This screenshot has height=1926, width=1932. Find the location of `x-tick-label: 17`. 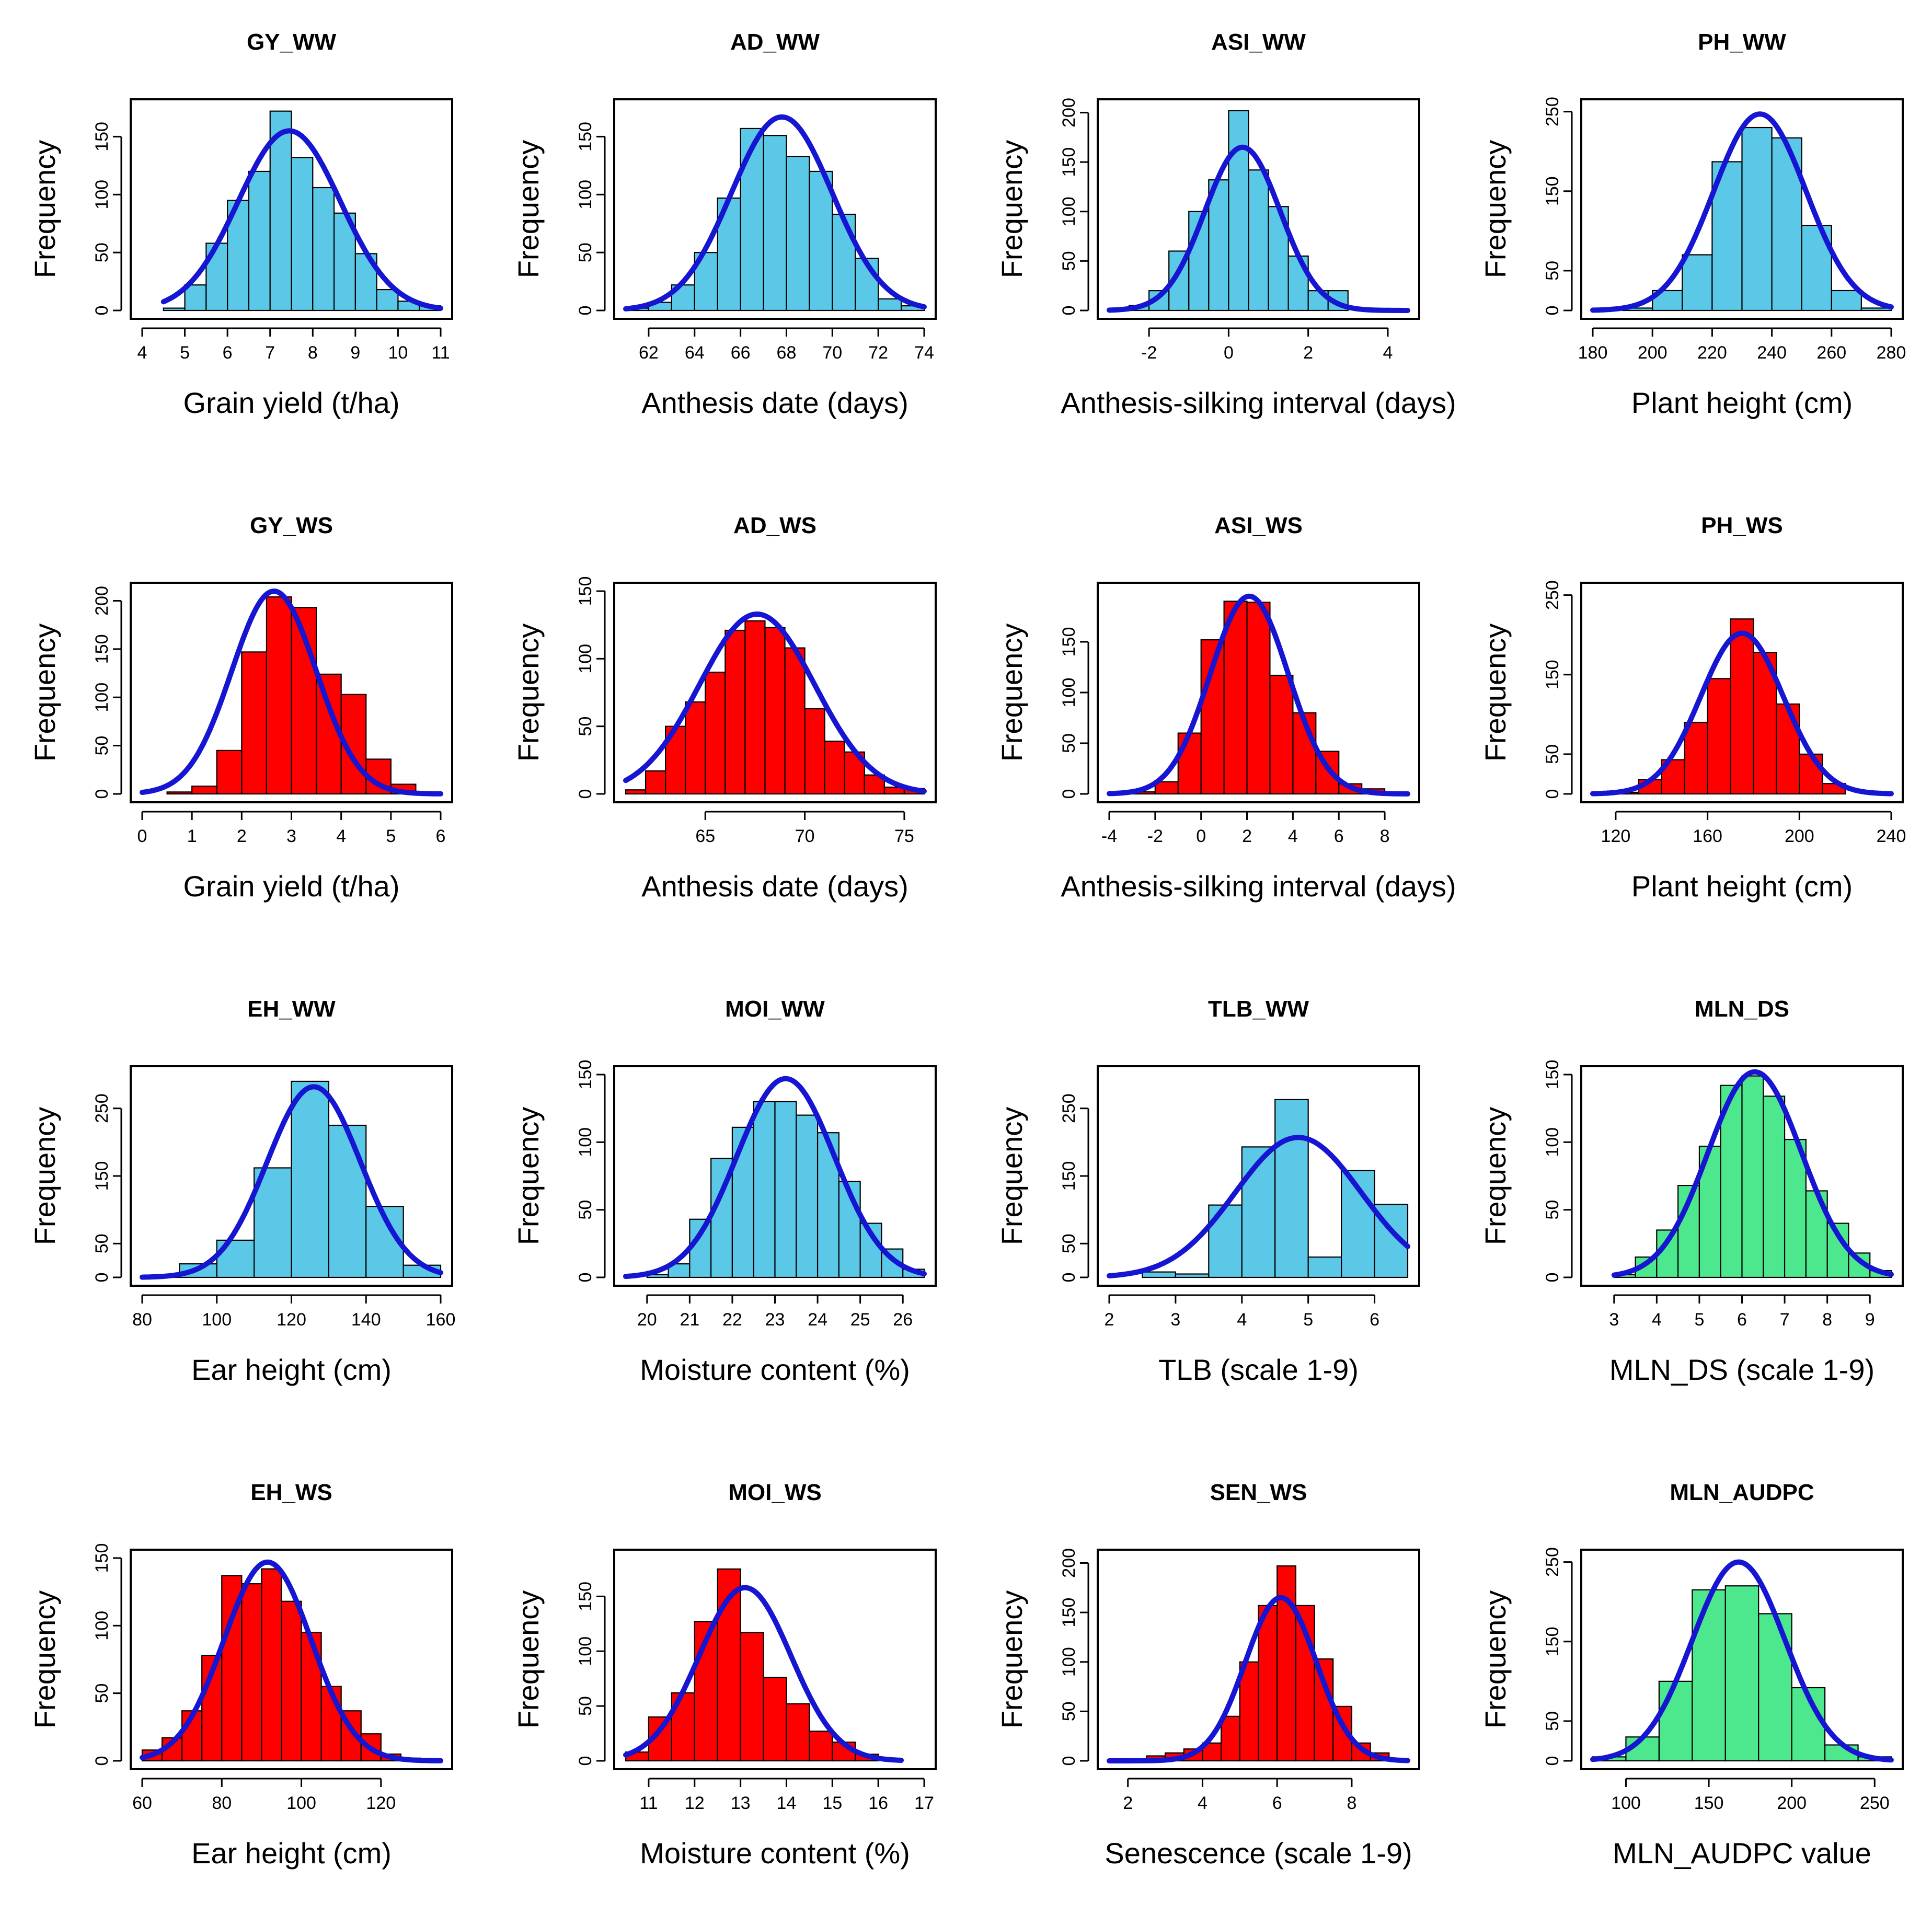

x-tick-label: 17 is located at coordinates (924, 1803).